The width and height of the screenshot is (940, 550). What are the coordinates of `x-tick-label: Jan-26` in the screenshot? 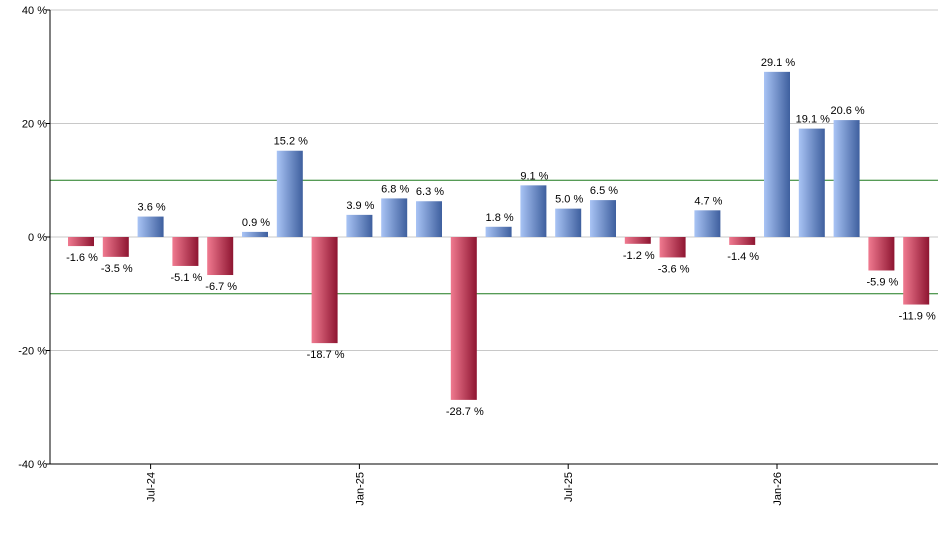 It's located at (778, 489).